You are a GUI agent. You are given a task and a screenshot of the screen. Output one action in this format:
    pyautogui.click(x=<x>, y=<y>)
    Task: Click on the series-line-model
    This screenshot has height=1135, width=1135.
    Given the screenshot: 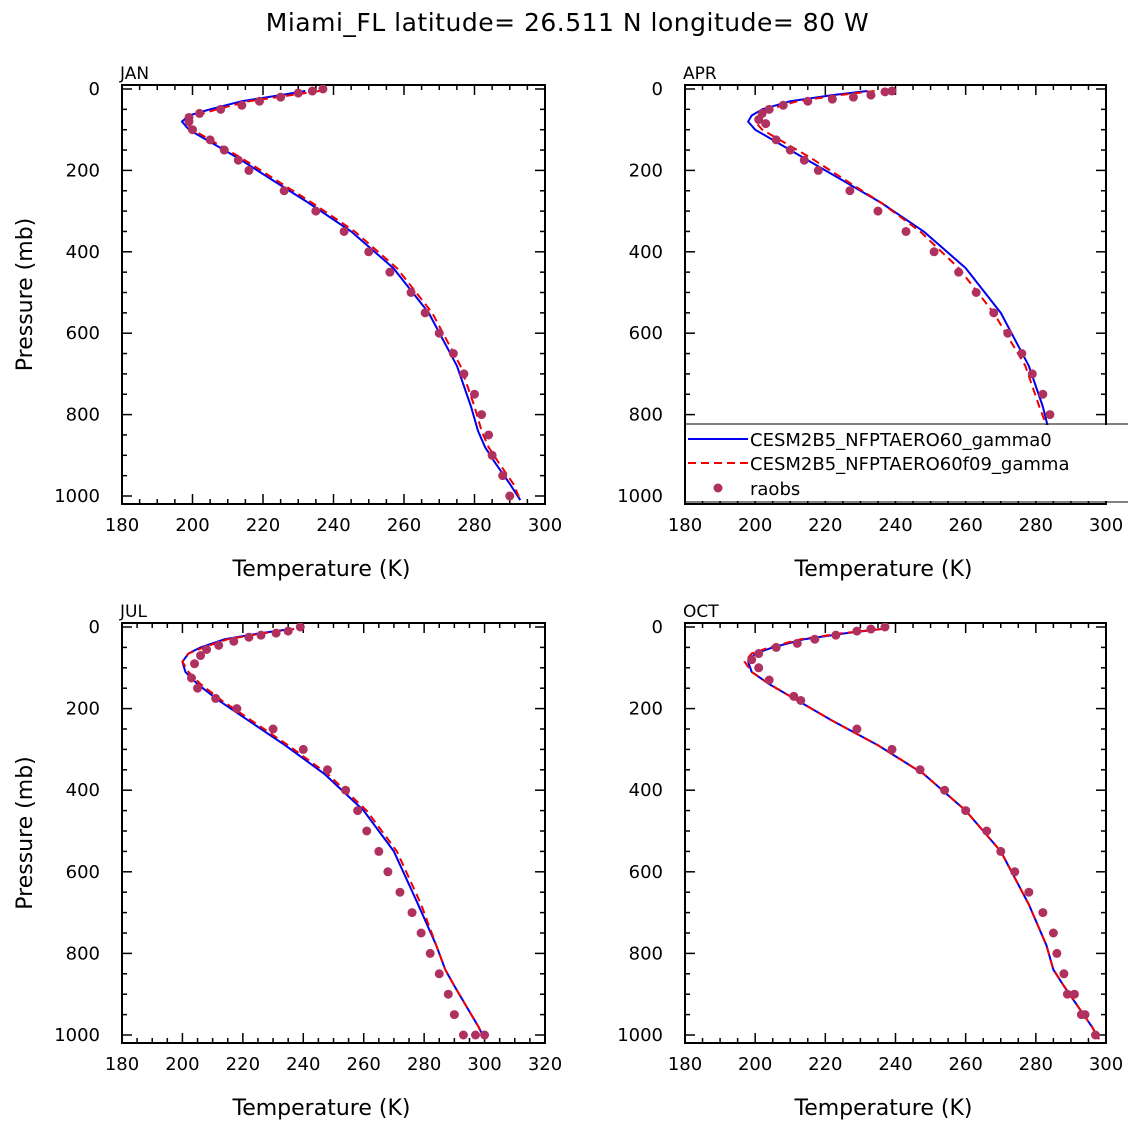 What is the action you would take?
    pyautogui.click(x=923, y=834)
    